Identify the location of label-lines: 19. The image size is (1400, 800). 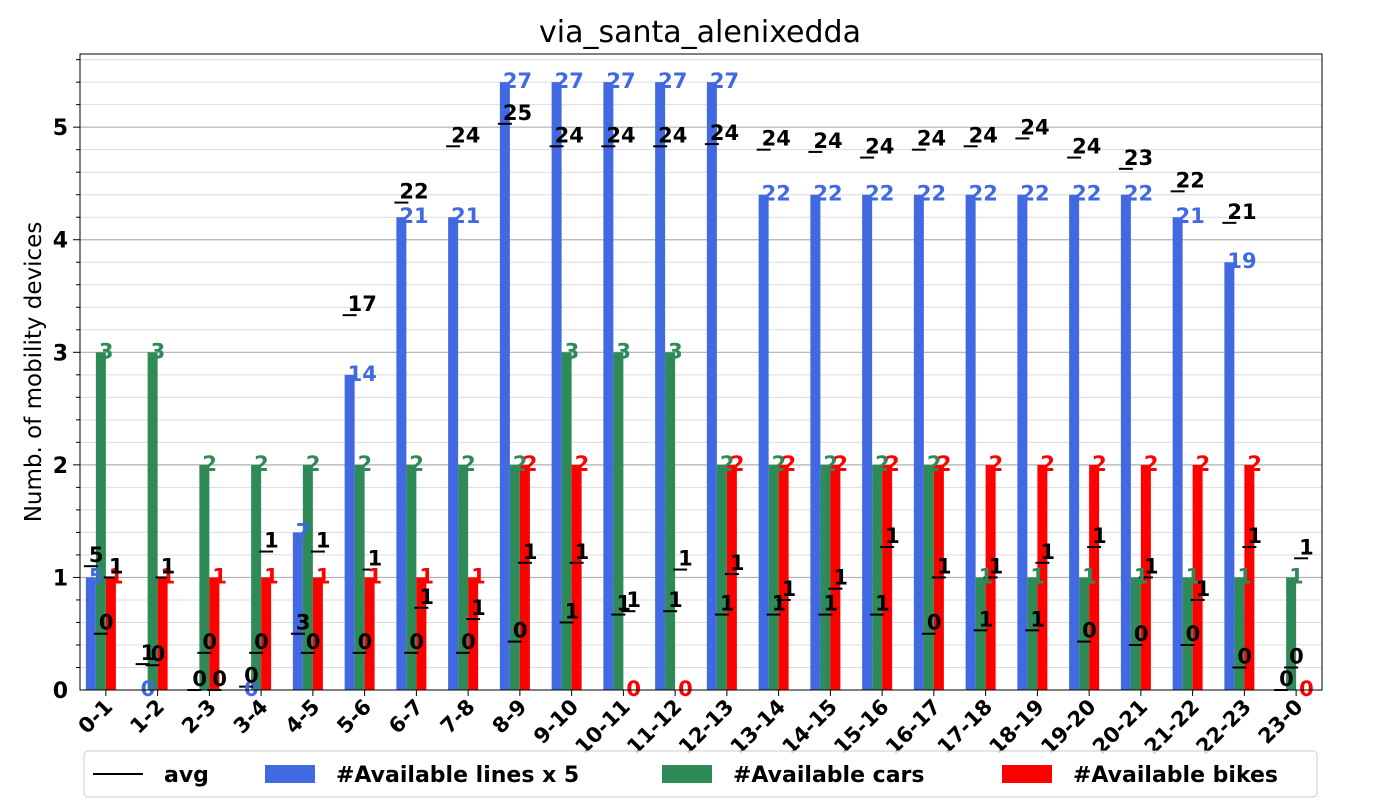
(1241, 261).